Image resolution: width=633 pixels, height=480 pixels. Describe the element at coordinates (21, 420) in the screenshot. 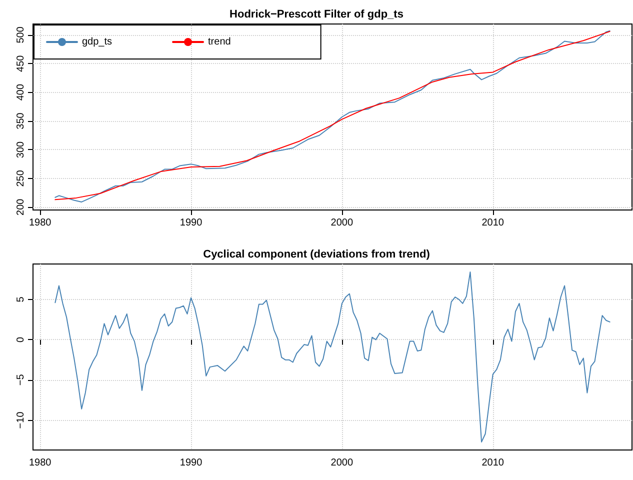

I see `y-tick-label: −10` at that location.